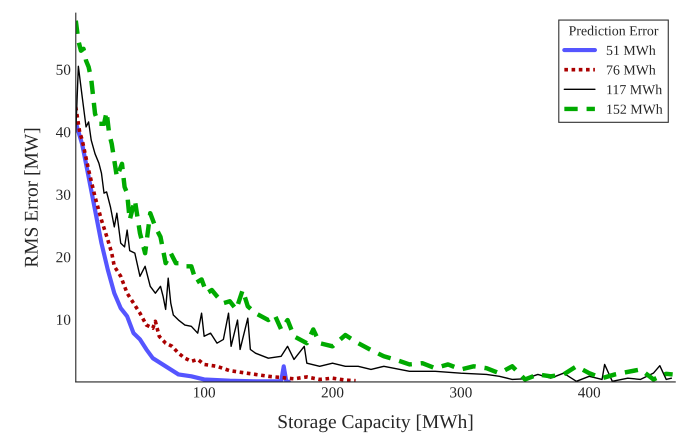 Image resolution: width=689 pixels, height=439 pixels. I want to click on legend-label: 152 MWh, so click(635, 109).